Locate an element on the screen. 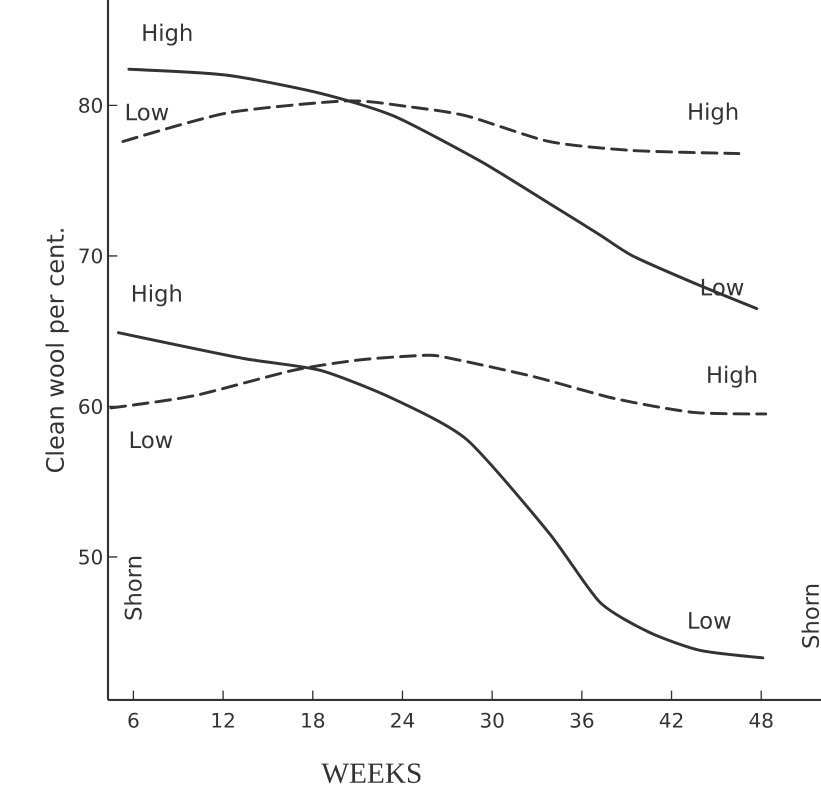 Image resolution: width=821 pixels, height=795 pixels. x-axis-title: WEEKS is located at coordinates (371, 773).